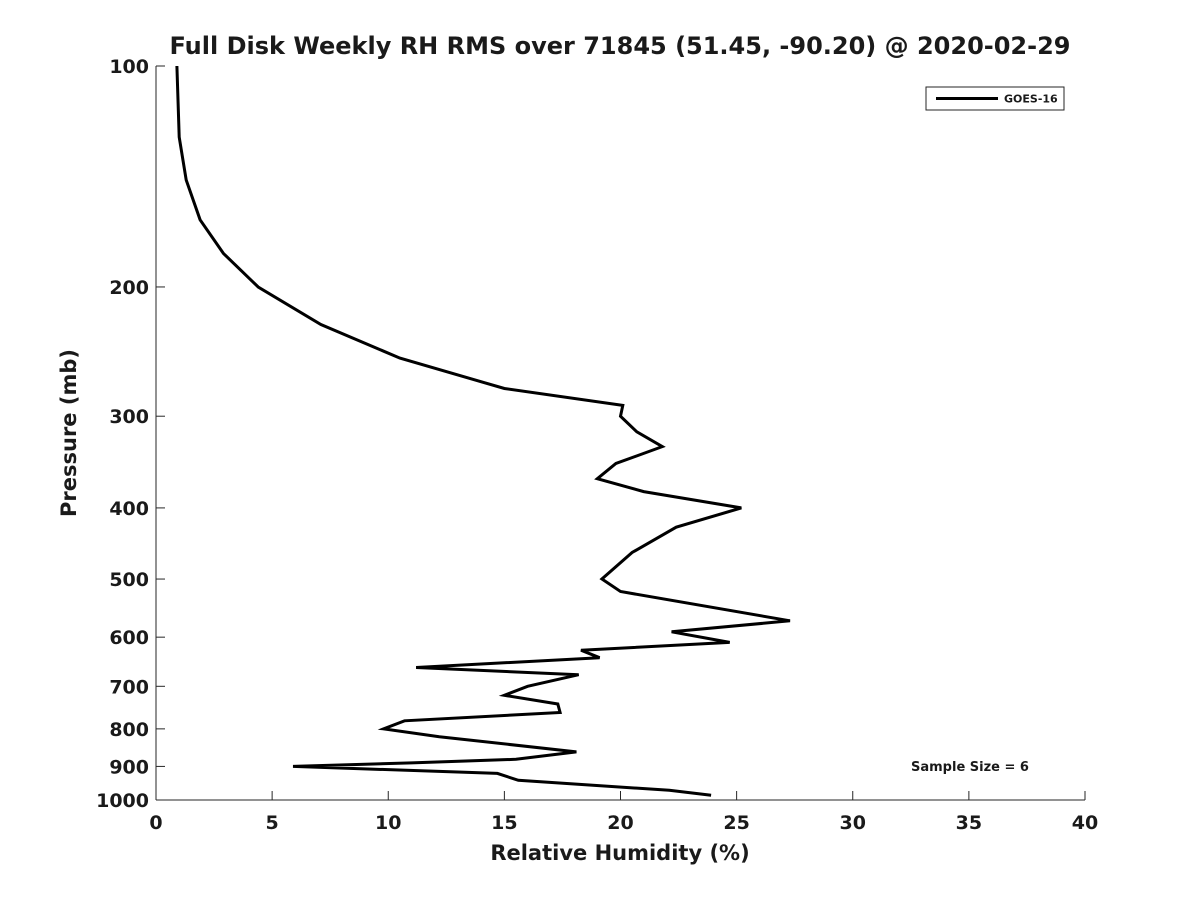 The width and height of the screenshot is (1200, 900). Describe the element at coordinates (1085, 823) in the screenshot. I see `x-tick-label: 40` at that location.